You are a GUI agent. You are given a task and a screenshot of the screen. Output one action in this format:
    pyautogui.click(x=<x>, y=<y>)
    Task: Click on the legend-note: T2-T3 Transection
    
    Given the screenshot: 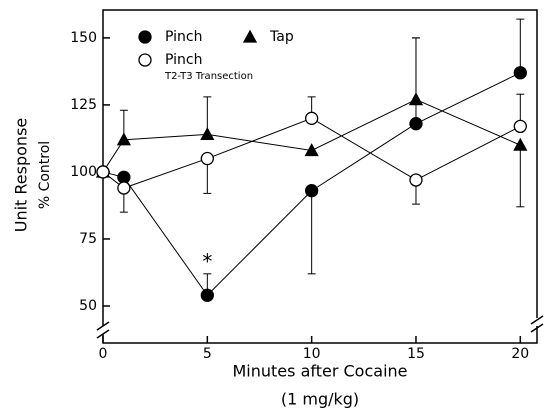 What is the action you would take?
    pyautogui.click(x=208, y=76)
    